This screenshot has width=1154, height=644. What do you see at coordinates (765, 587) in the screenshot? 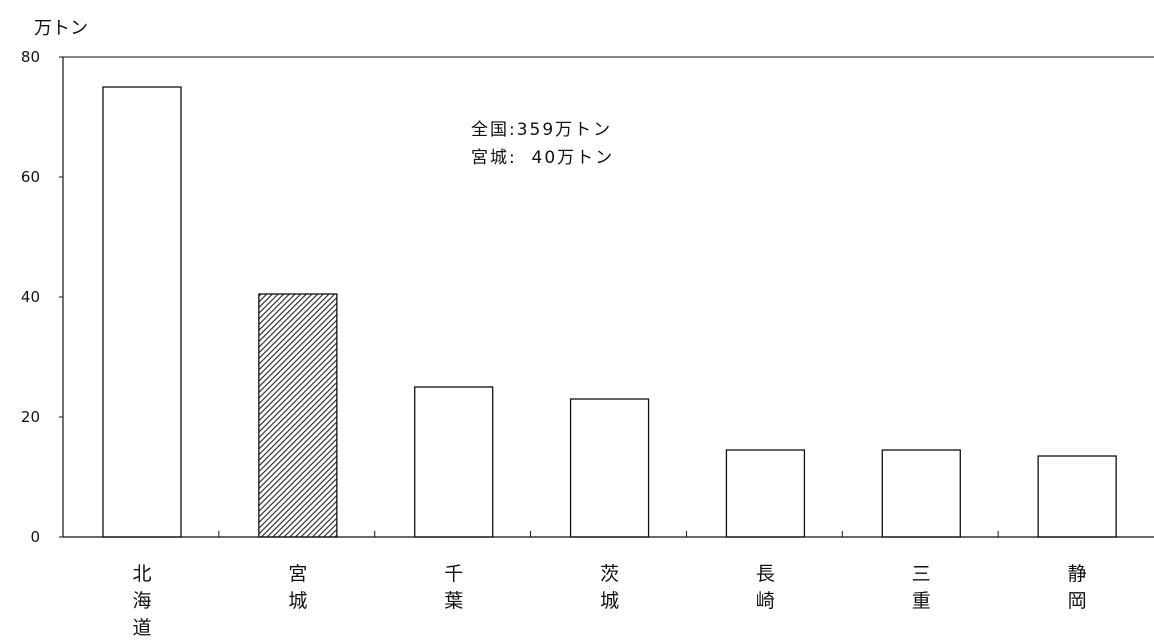
I see `x-category-label: 長崎` at bounding box center [765, 587].